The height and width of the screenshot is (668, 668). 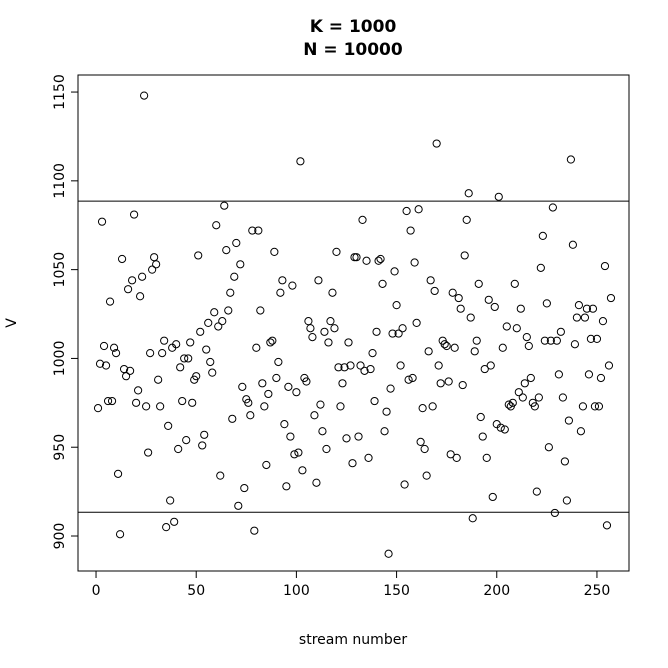 What do you see at coordinates (196, 591) in the screenshot?
I see `x-tick-label: 50` at bounding box center [196, 591].